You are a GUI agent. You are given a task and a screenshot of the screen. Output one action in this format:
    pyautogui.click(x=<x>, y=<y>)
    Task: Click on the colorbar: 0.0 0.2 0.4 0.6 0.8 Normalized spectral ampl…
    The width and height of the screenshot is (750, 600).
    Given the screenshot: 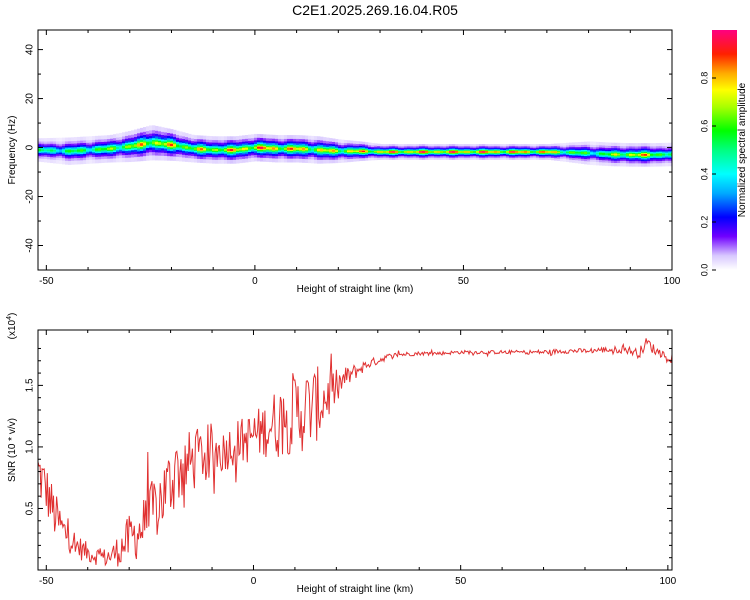 What is the action you would take?
    pyautogui.click(x=723, y=153)
    